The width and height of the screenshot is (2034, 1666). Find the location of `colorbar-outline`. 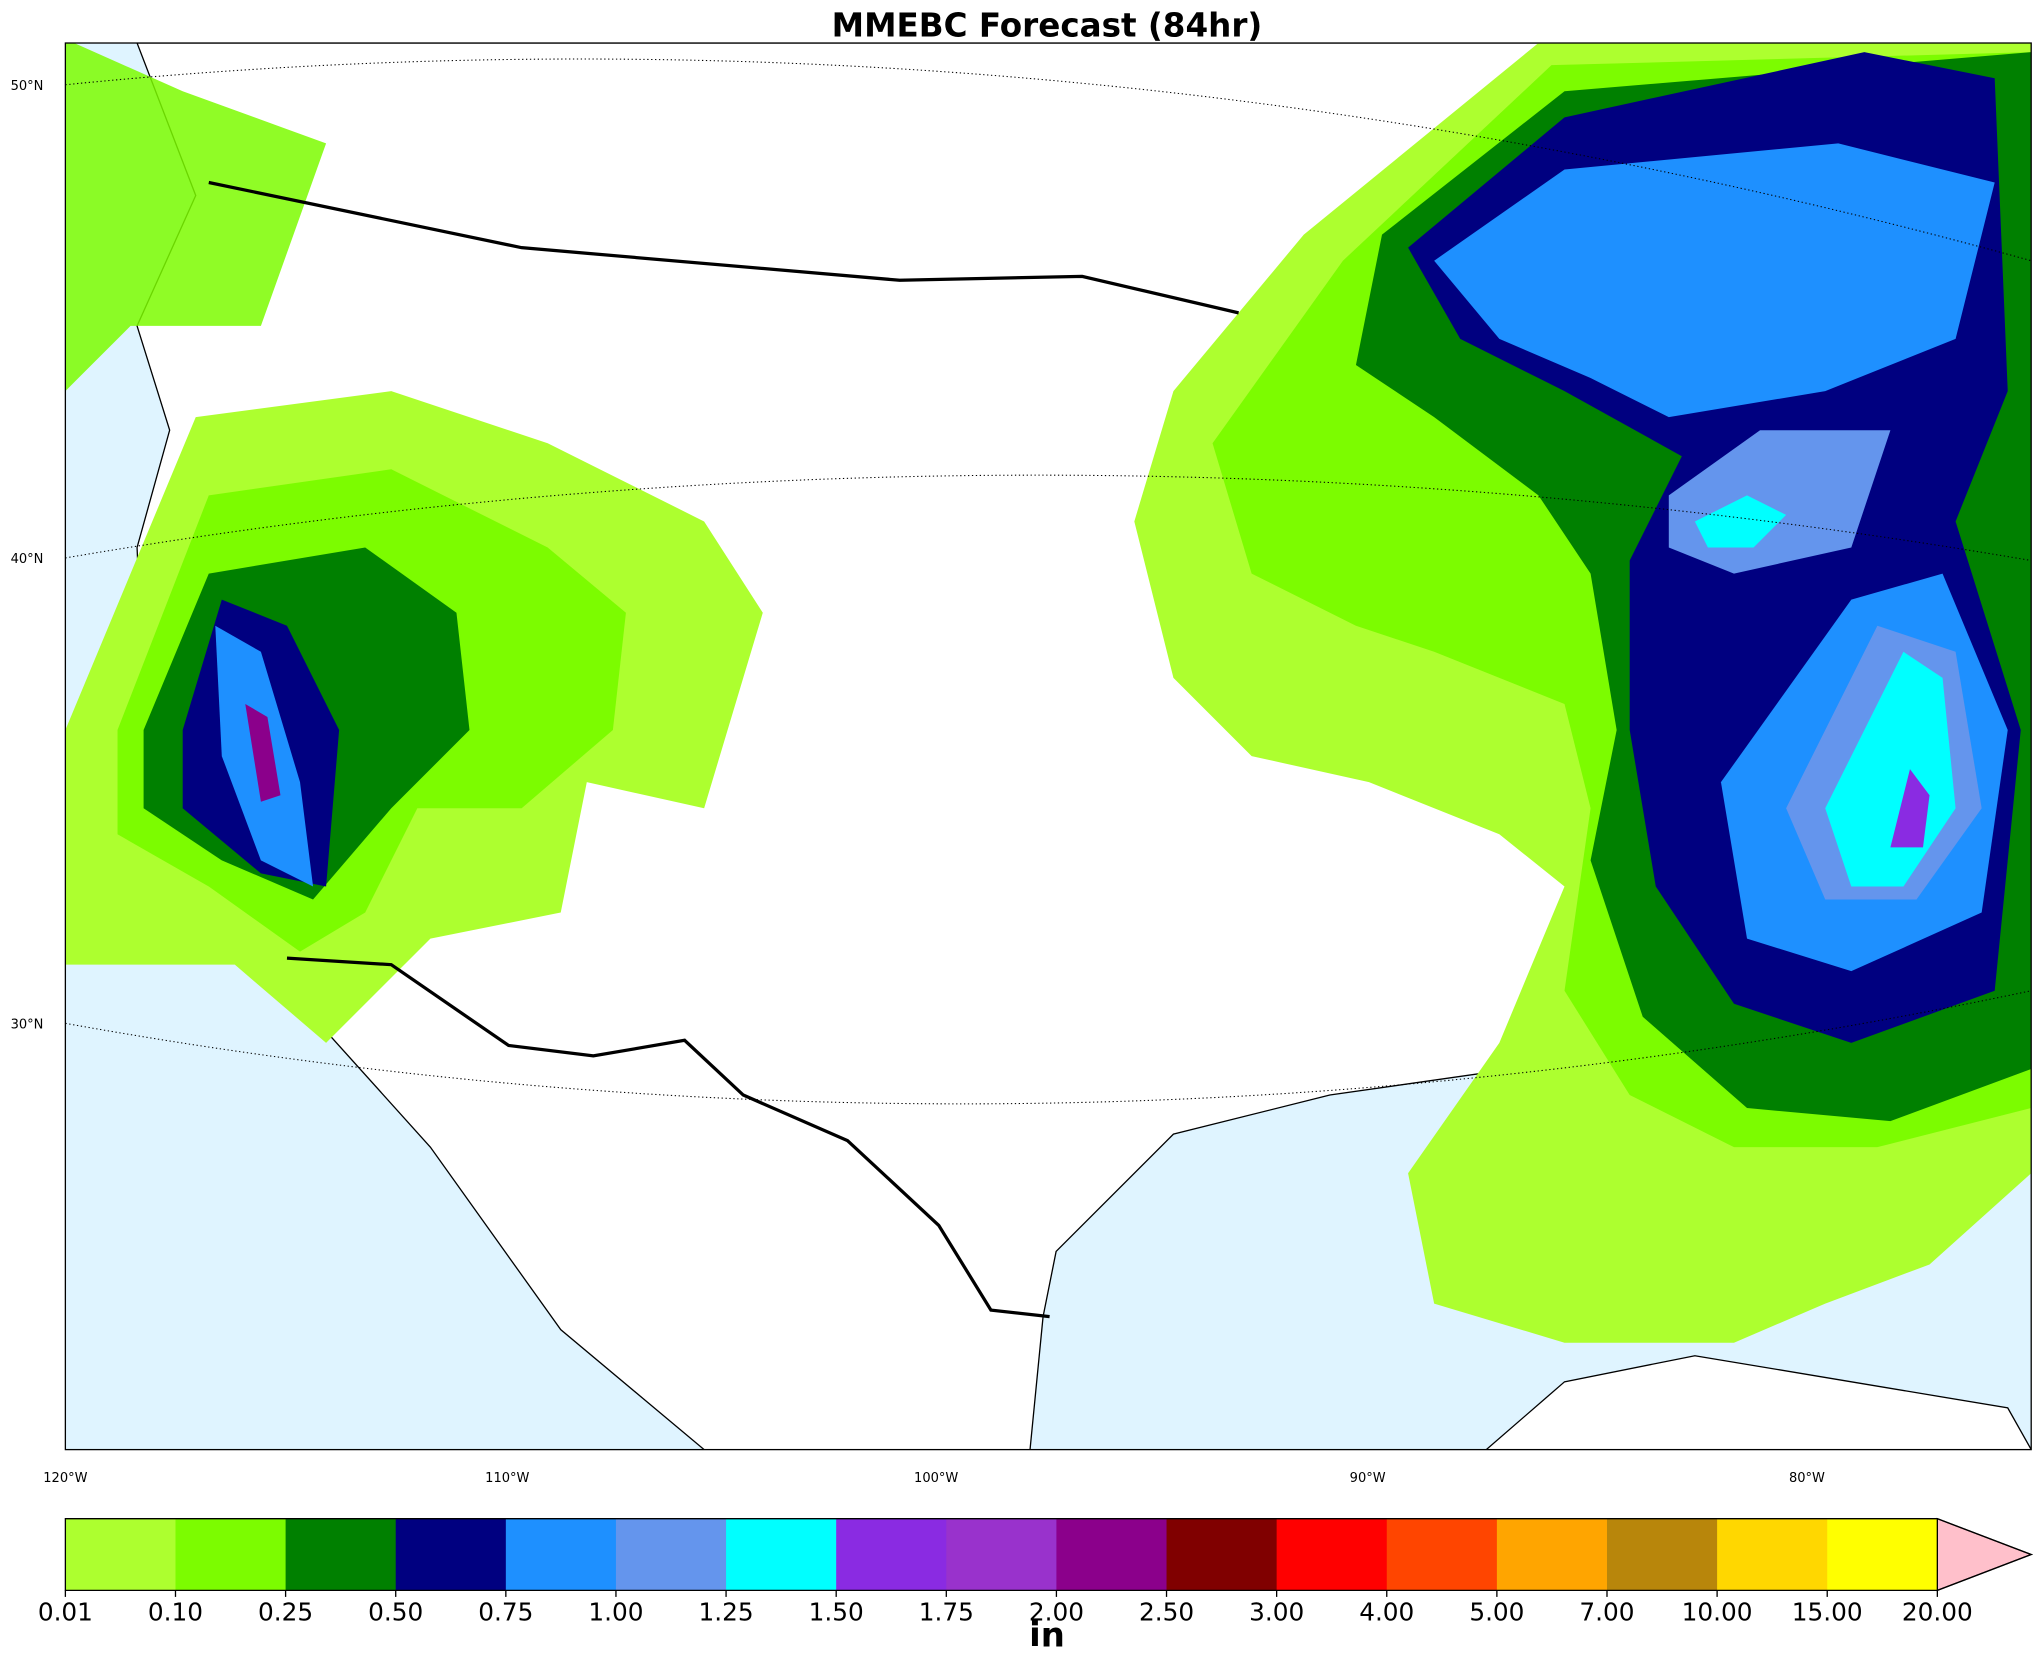

colorbar-outline is located at coordinates (1049, 1555).